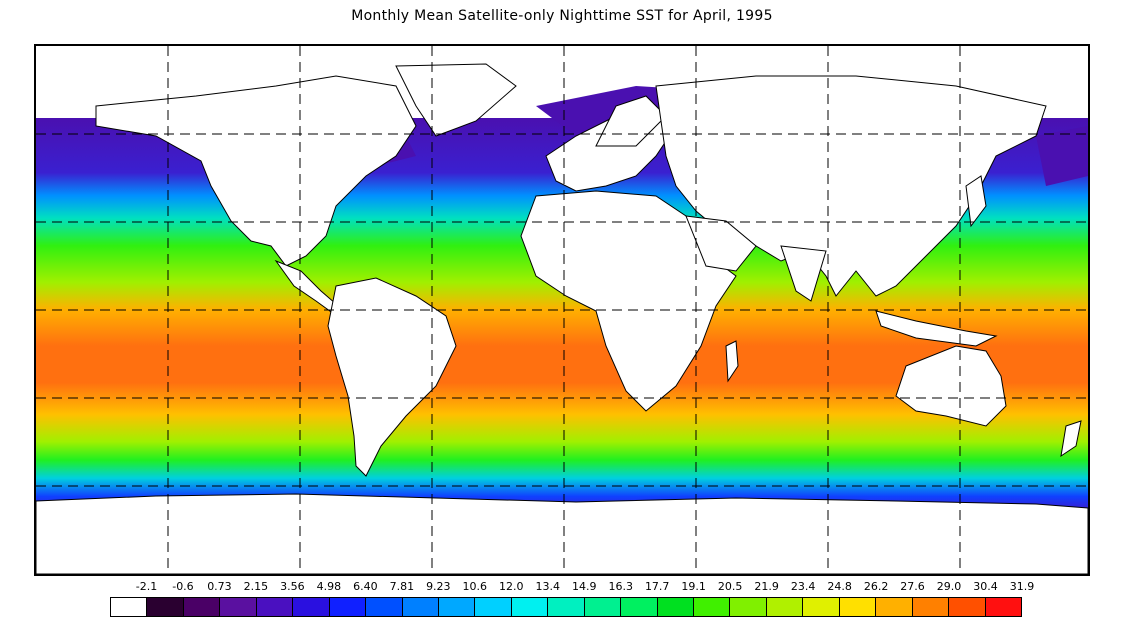 The height and width of the screenshot is (622, 1124). I want to click on africa, so click(628, 301).